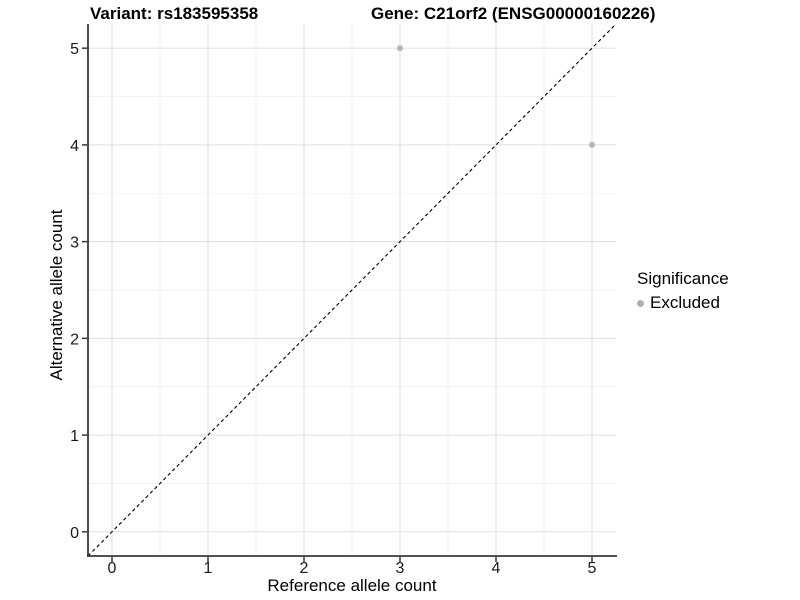 The width and height of the screenshot is (800, 600). I want to click on legend-point-icon, so click(640, 303).